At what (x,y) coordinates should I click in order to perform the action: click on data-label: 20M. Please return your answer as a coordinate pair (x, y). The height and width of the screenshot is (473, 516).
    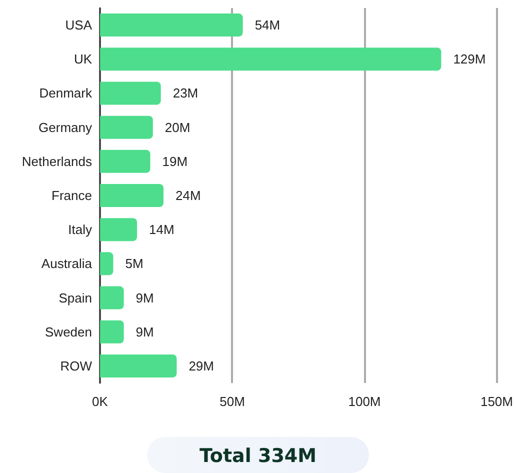
    Looking at the image, I should click on (177, 127).